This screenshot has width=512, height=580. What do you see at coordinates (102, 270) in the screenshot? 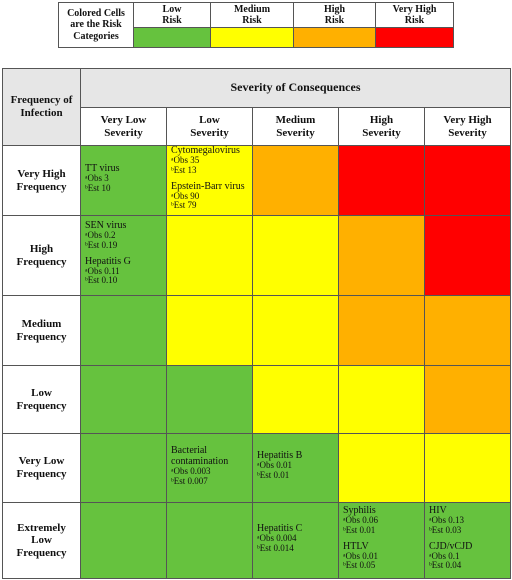
I see `pathogen-stat: ᵃObs 0.11` at bounding box center [102, 270].